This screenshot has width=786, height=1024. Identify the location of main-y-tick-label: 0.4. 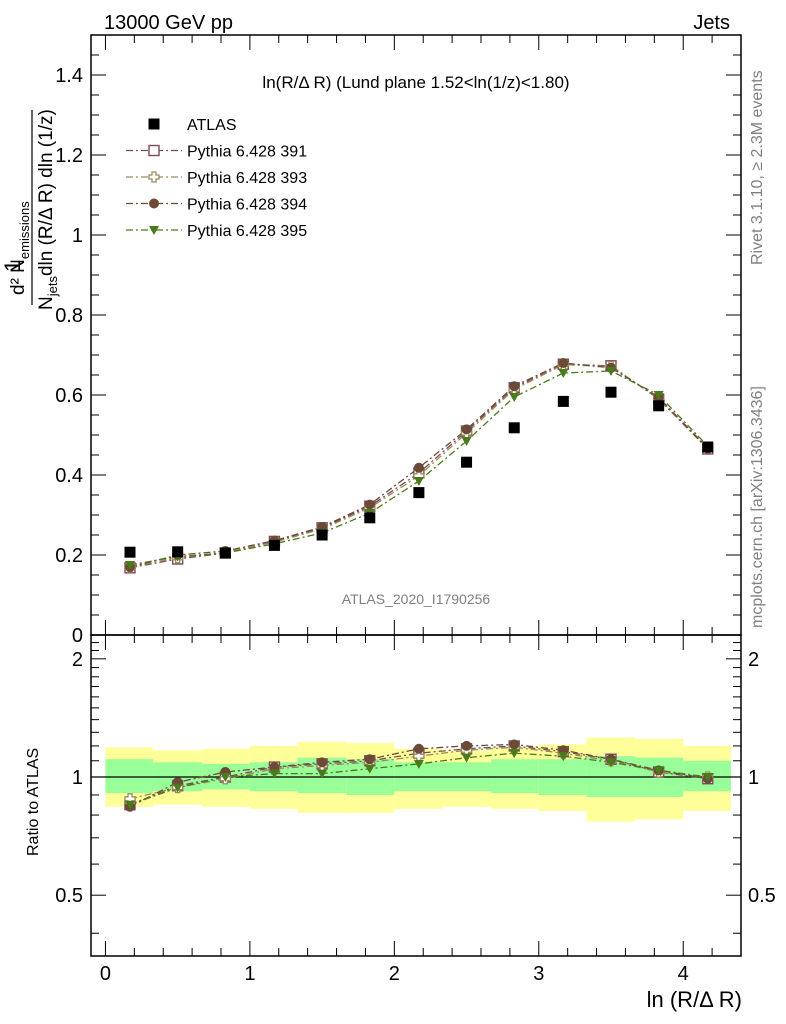
(69, 476).